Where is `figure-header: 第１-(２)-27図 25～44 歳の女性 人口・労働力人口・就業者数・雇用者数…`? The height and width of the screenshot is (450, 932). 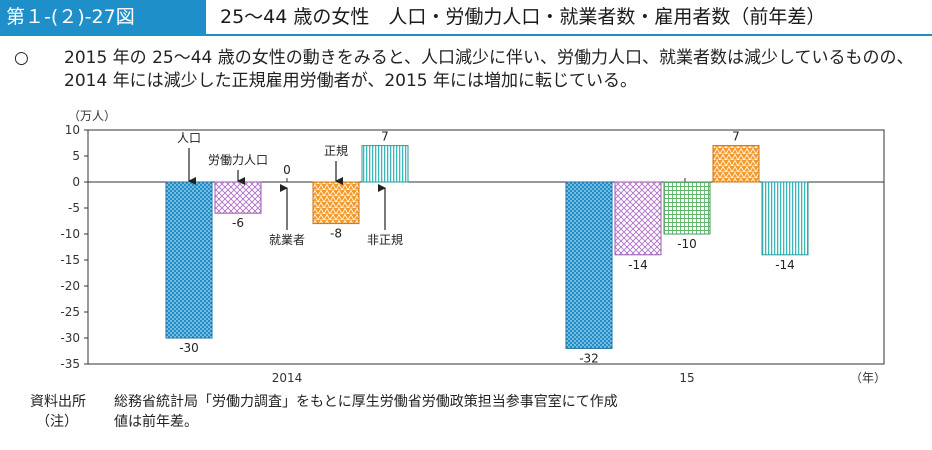 figure-header: 第１-(２)-27図 25～44 歳の女性 人口・労働力人口・就業者数・雇用者数… is located at coordinates (466, 18).